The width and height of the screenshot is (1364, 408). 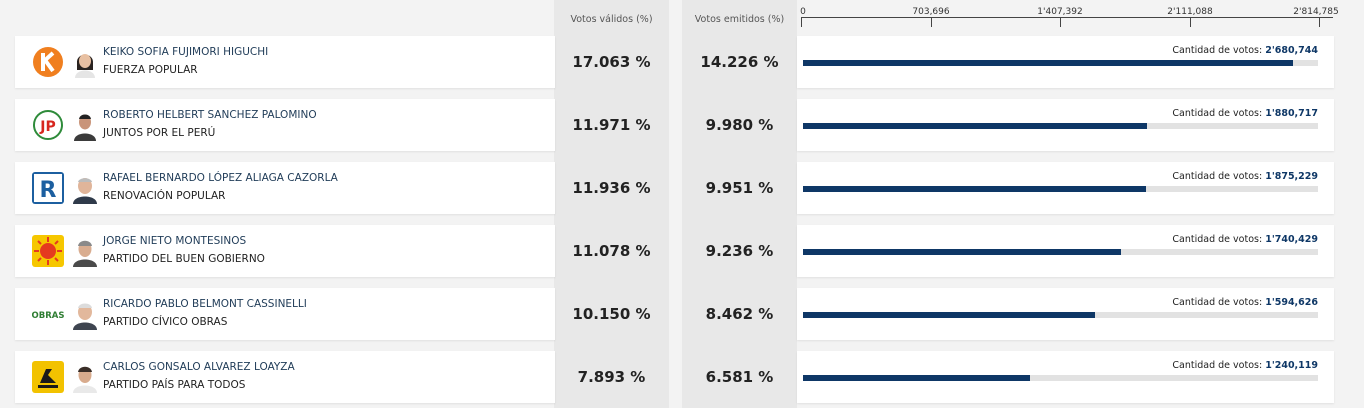 I want to click on party-name: JUNTOS POR EL PERÚ, so click(x=159, y=133).